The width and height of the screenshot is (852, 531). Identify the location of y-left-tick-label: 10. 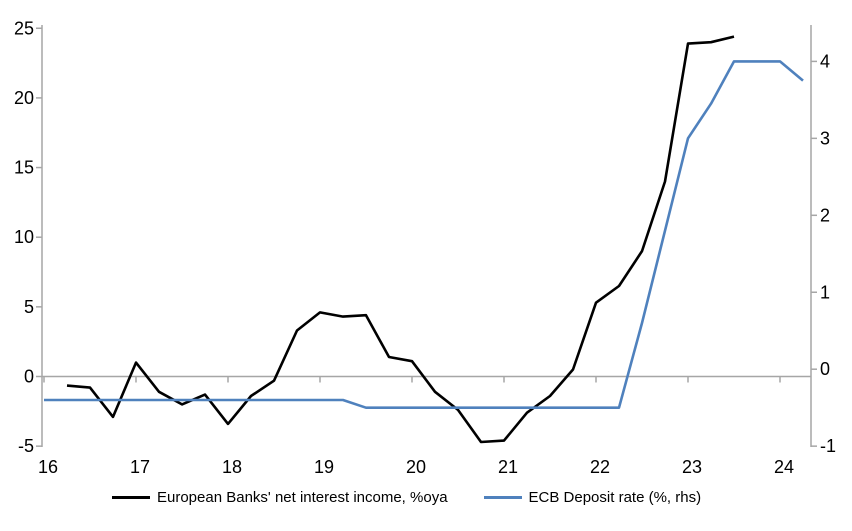
(24, 237).